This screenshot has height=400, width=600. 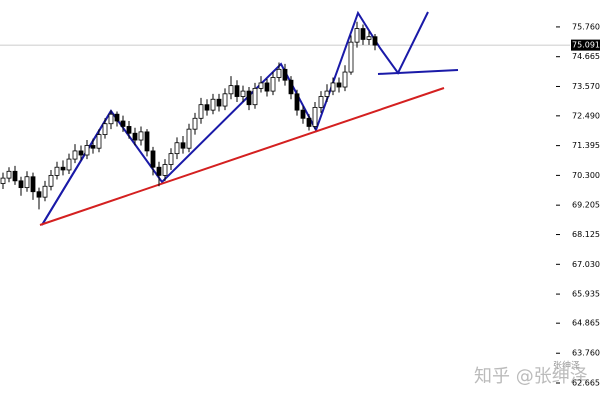 What do you see at coordinates (566, 366) in the screenshot?
I see `watermark-logo: 张绅泽` at bounding box center [566, 366].